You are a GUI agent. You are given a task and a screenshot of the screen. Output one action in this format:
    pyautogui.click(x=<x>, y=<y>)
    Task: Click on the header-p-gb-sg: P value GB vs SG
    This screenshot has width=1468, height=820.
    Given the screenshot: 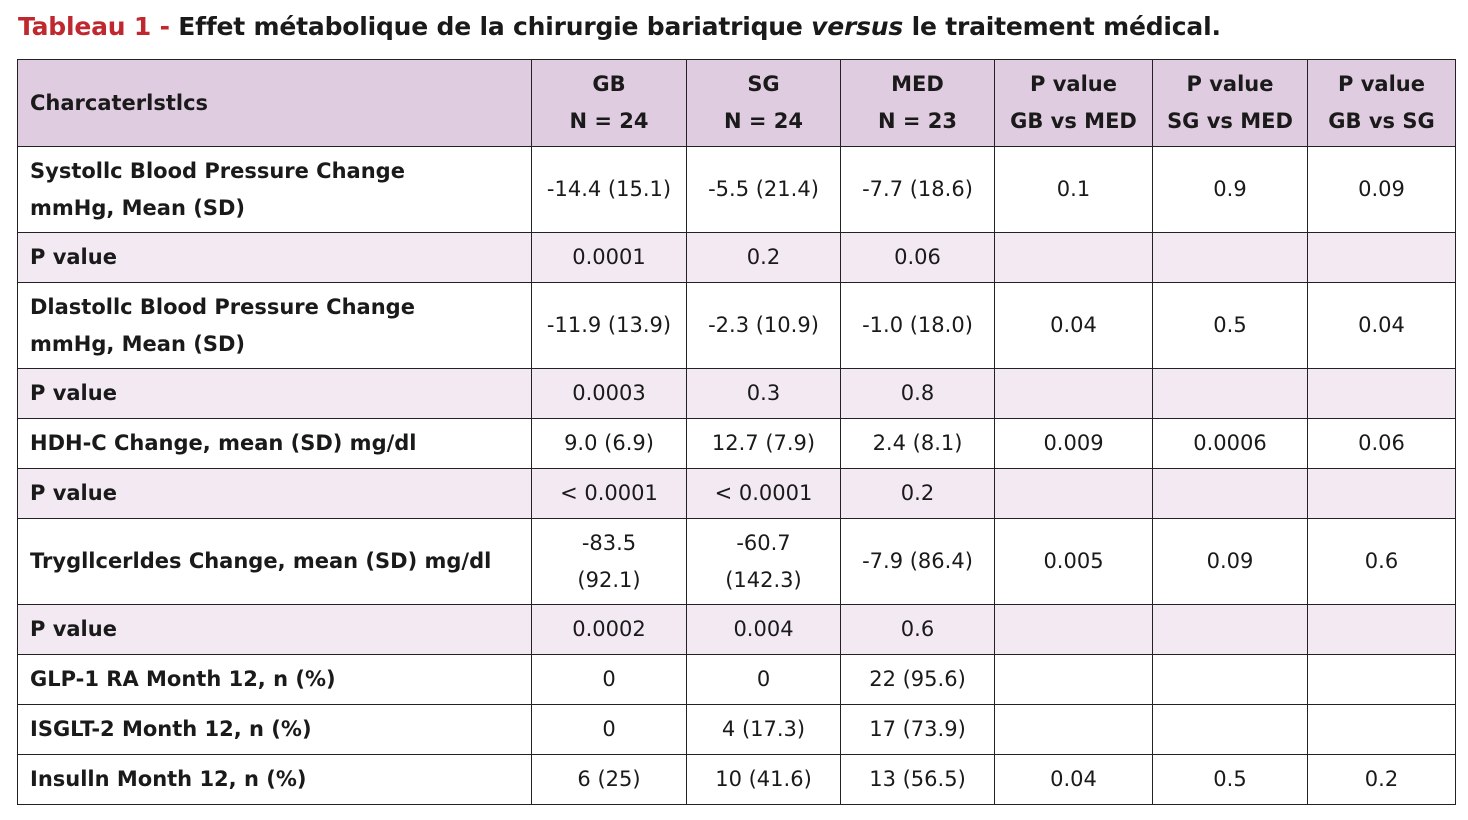 What is the action you would take?
    pyautogui.click(x=1381, y=103)
    